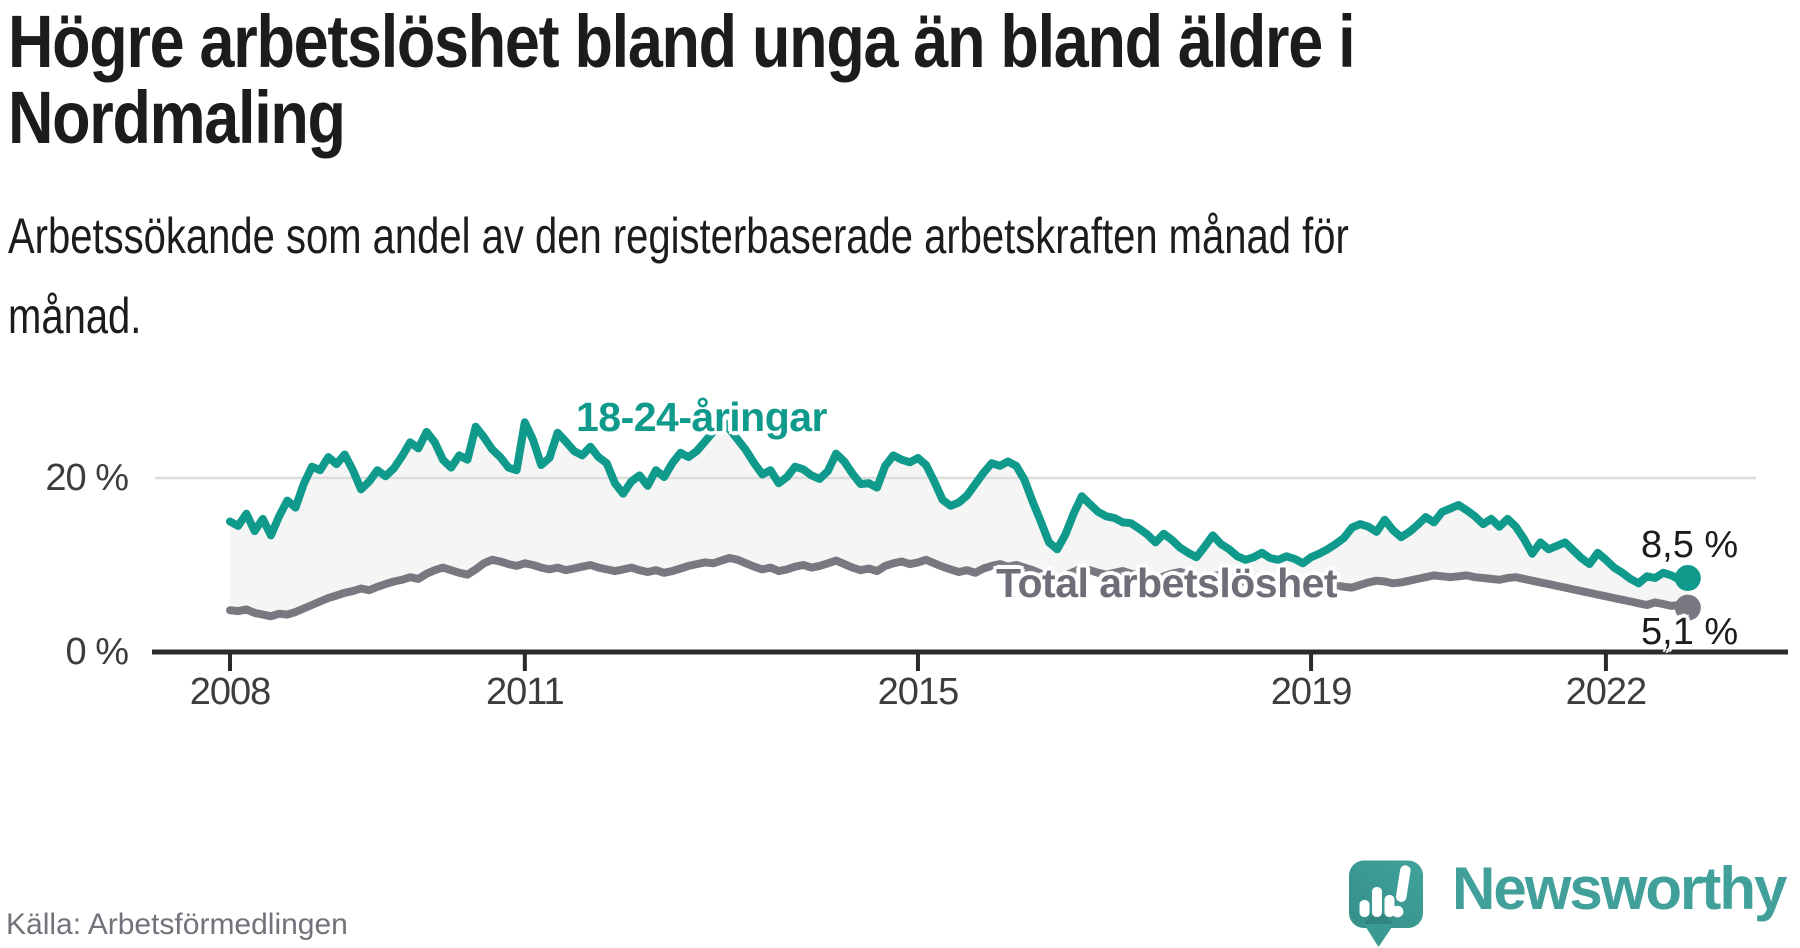 Image resolution: width=1800 pixels, height=948 pixels. Describe the element at coordinates (1167, 583) in the screenshot. I see `series-label-total: Total arbetslöshet` at that location.